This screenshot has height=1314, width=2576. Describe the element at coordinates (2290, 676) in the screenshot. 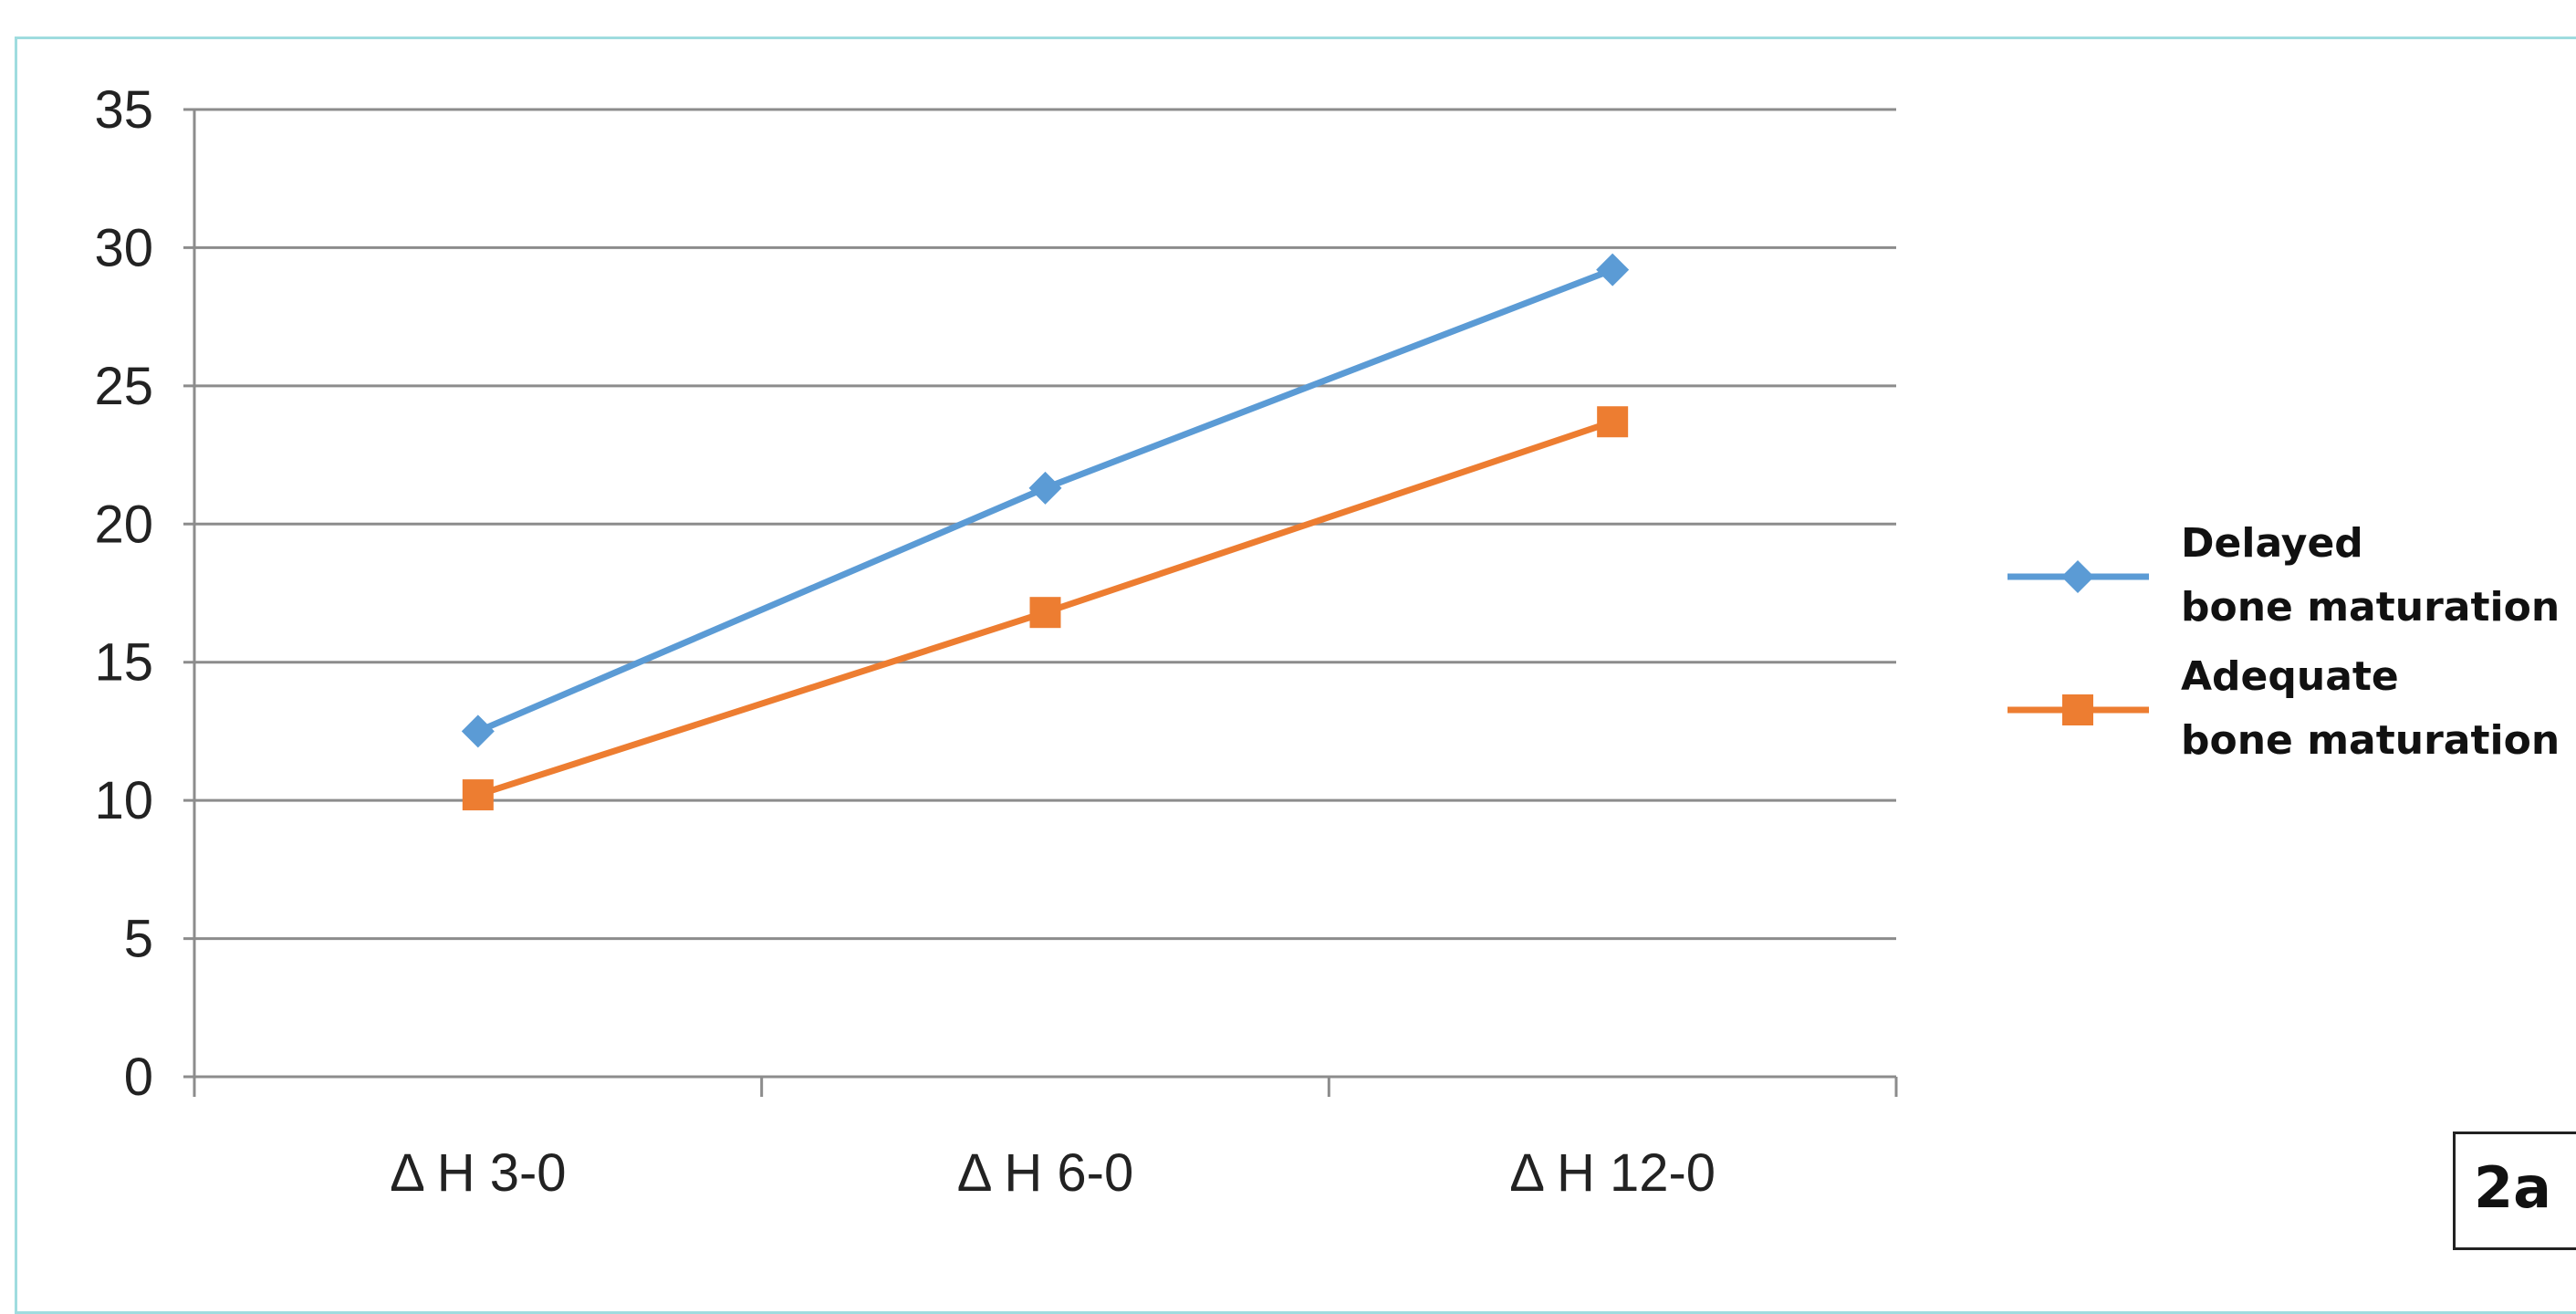

I see `legend-label: Adequate` at that location.